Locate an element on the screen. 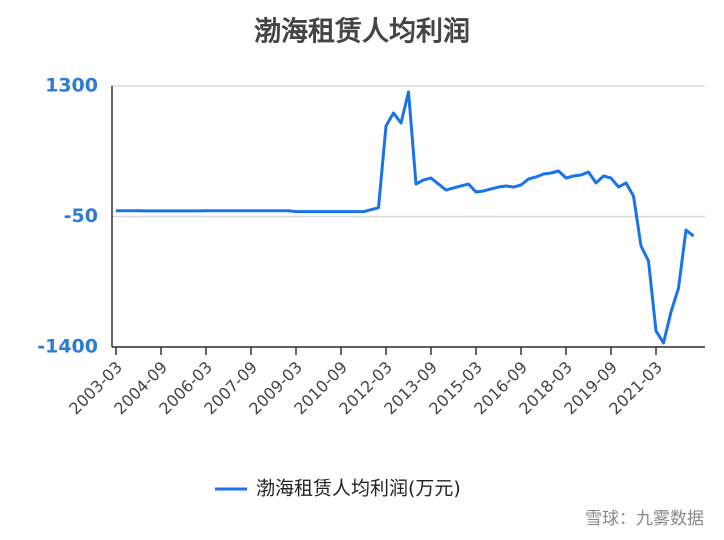 The image size is (724, 540). y-tick-label: -50 is located at coordinates (81, 216).